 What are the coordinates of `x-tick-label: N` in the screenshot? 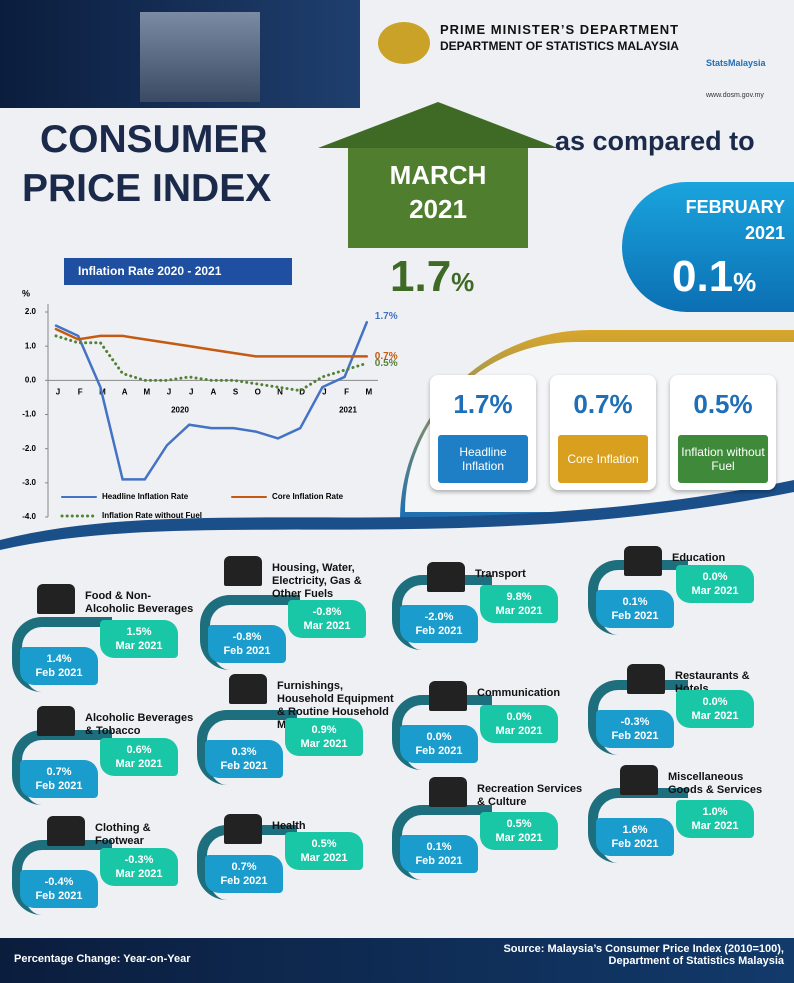 It's located at (280, 391).